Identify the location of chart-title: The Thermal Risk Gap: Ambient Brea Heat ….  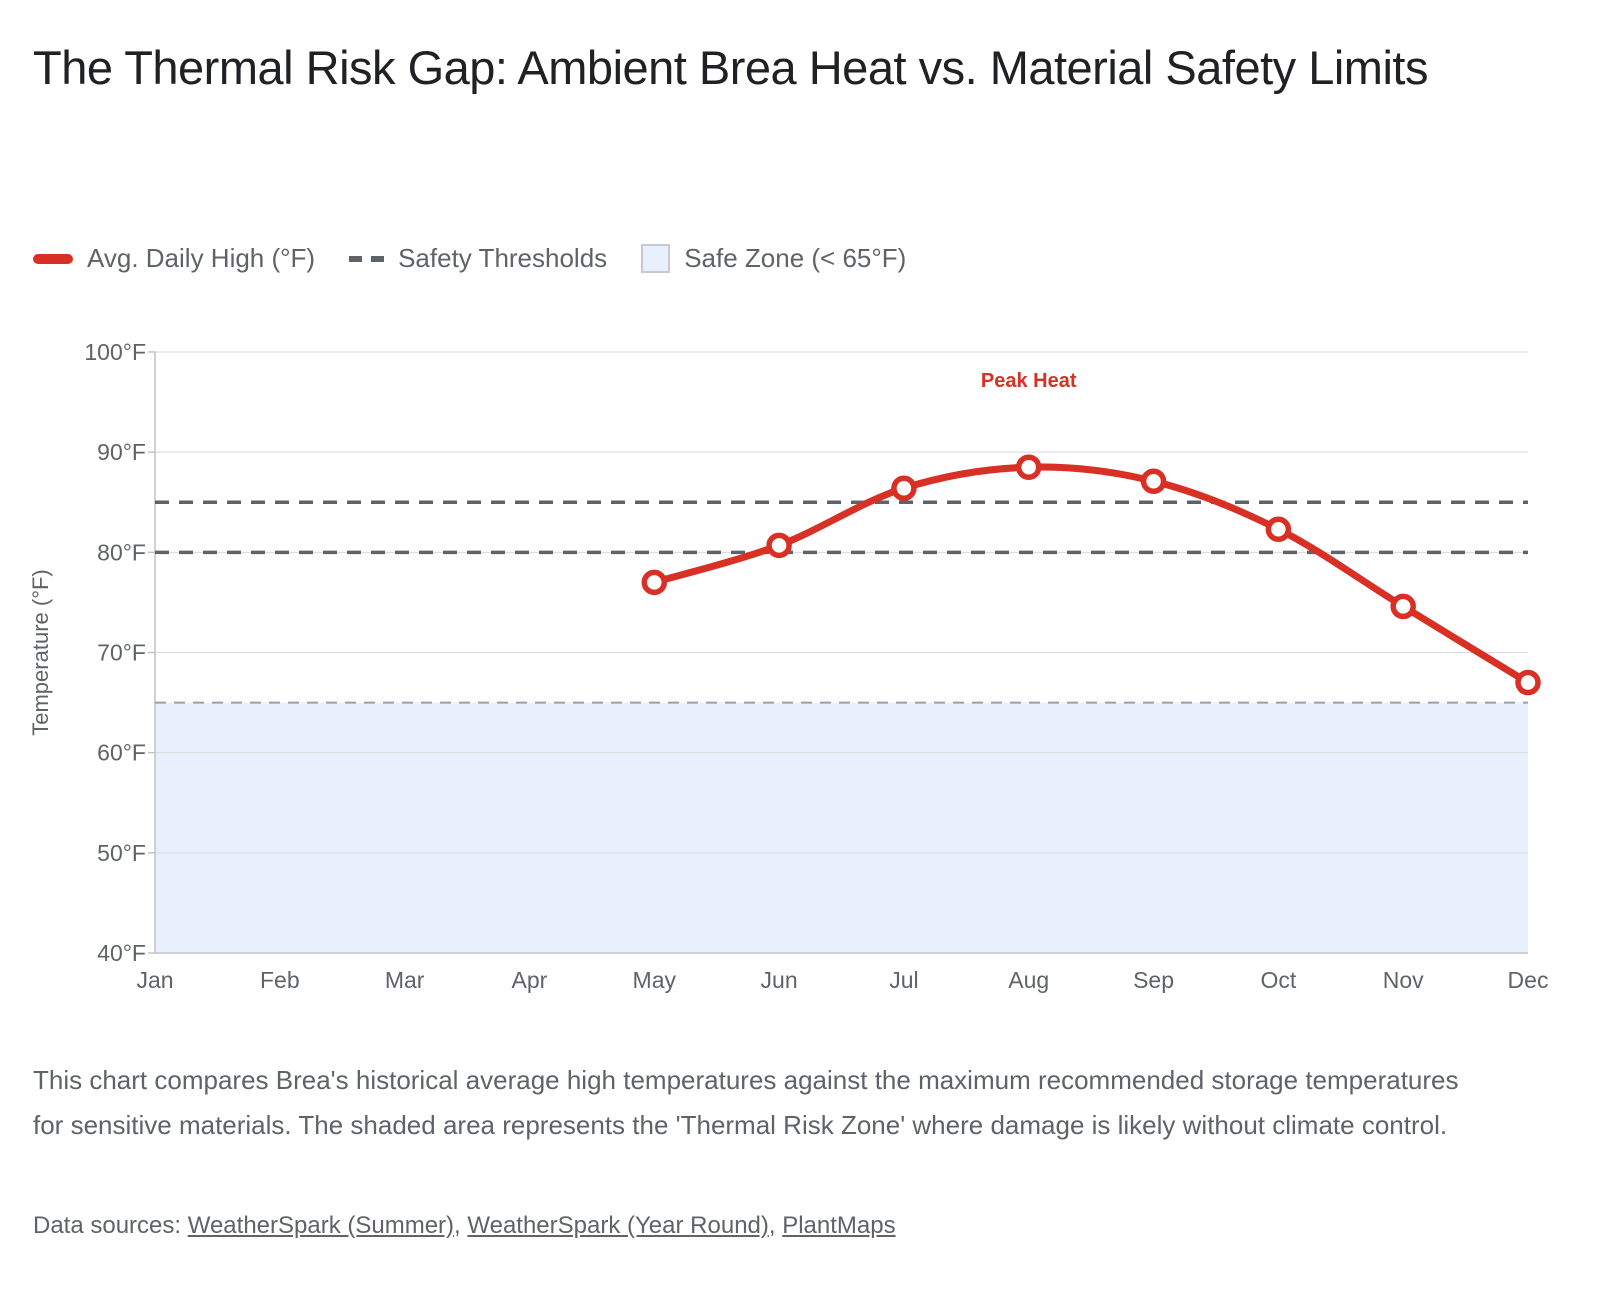
(730, 67).